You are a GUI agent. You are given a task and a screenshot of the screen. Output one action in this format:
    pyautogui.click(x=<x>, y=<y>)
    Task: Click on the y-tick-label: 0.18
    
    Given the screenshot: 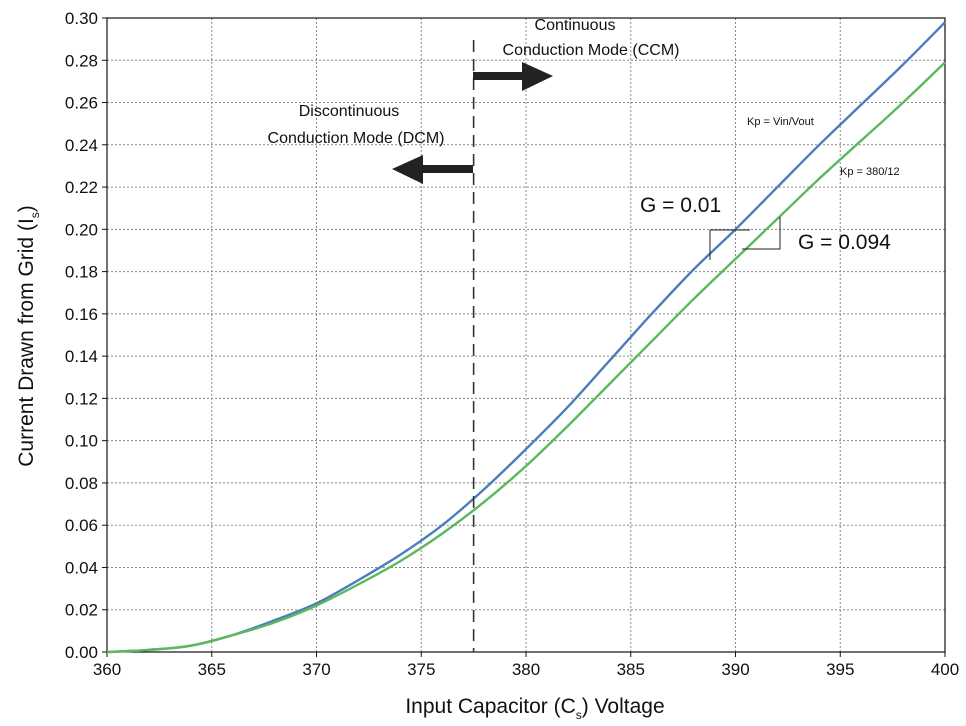 What is the action you would take?
    pyautogui.click(x=81, y=272)
    